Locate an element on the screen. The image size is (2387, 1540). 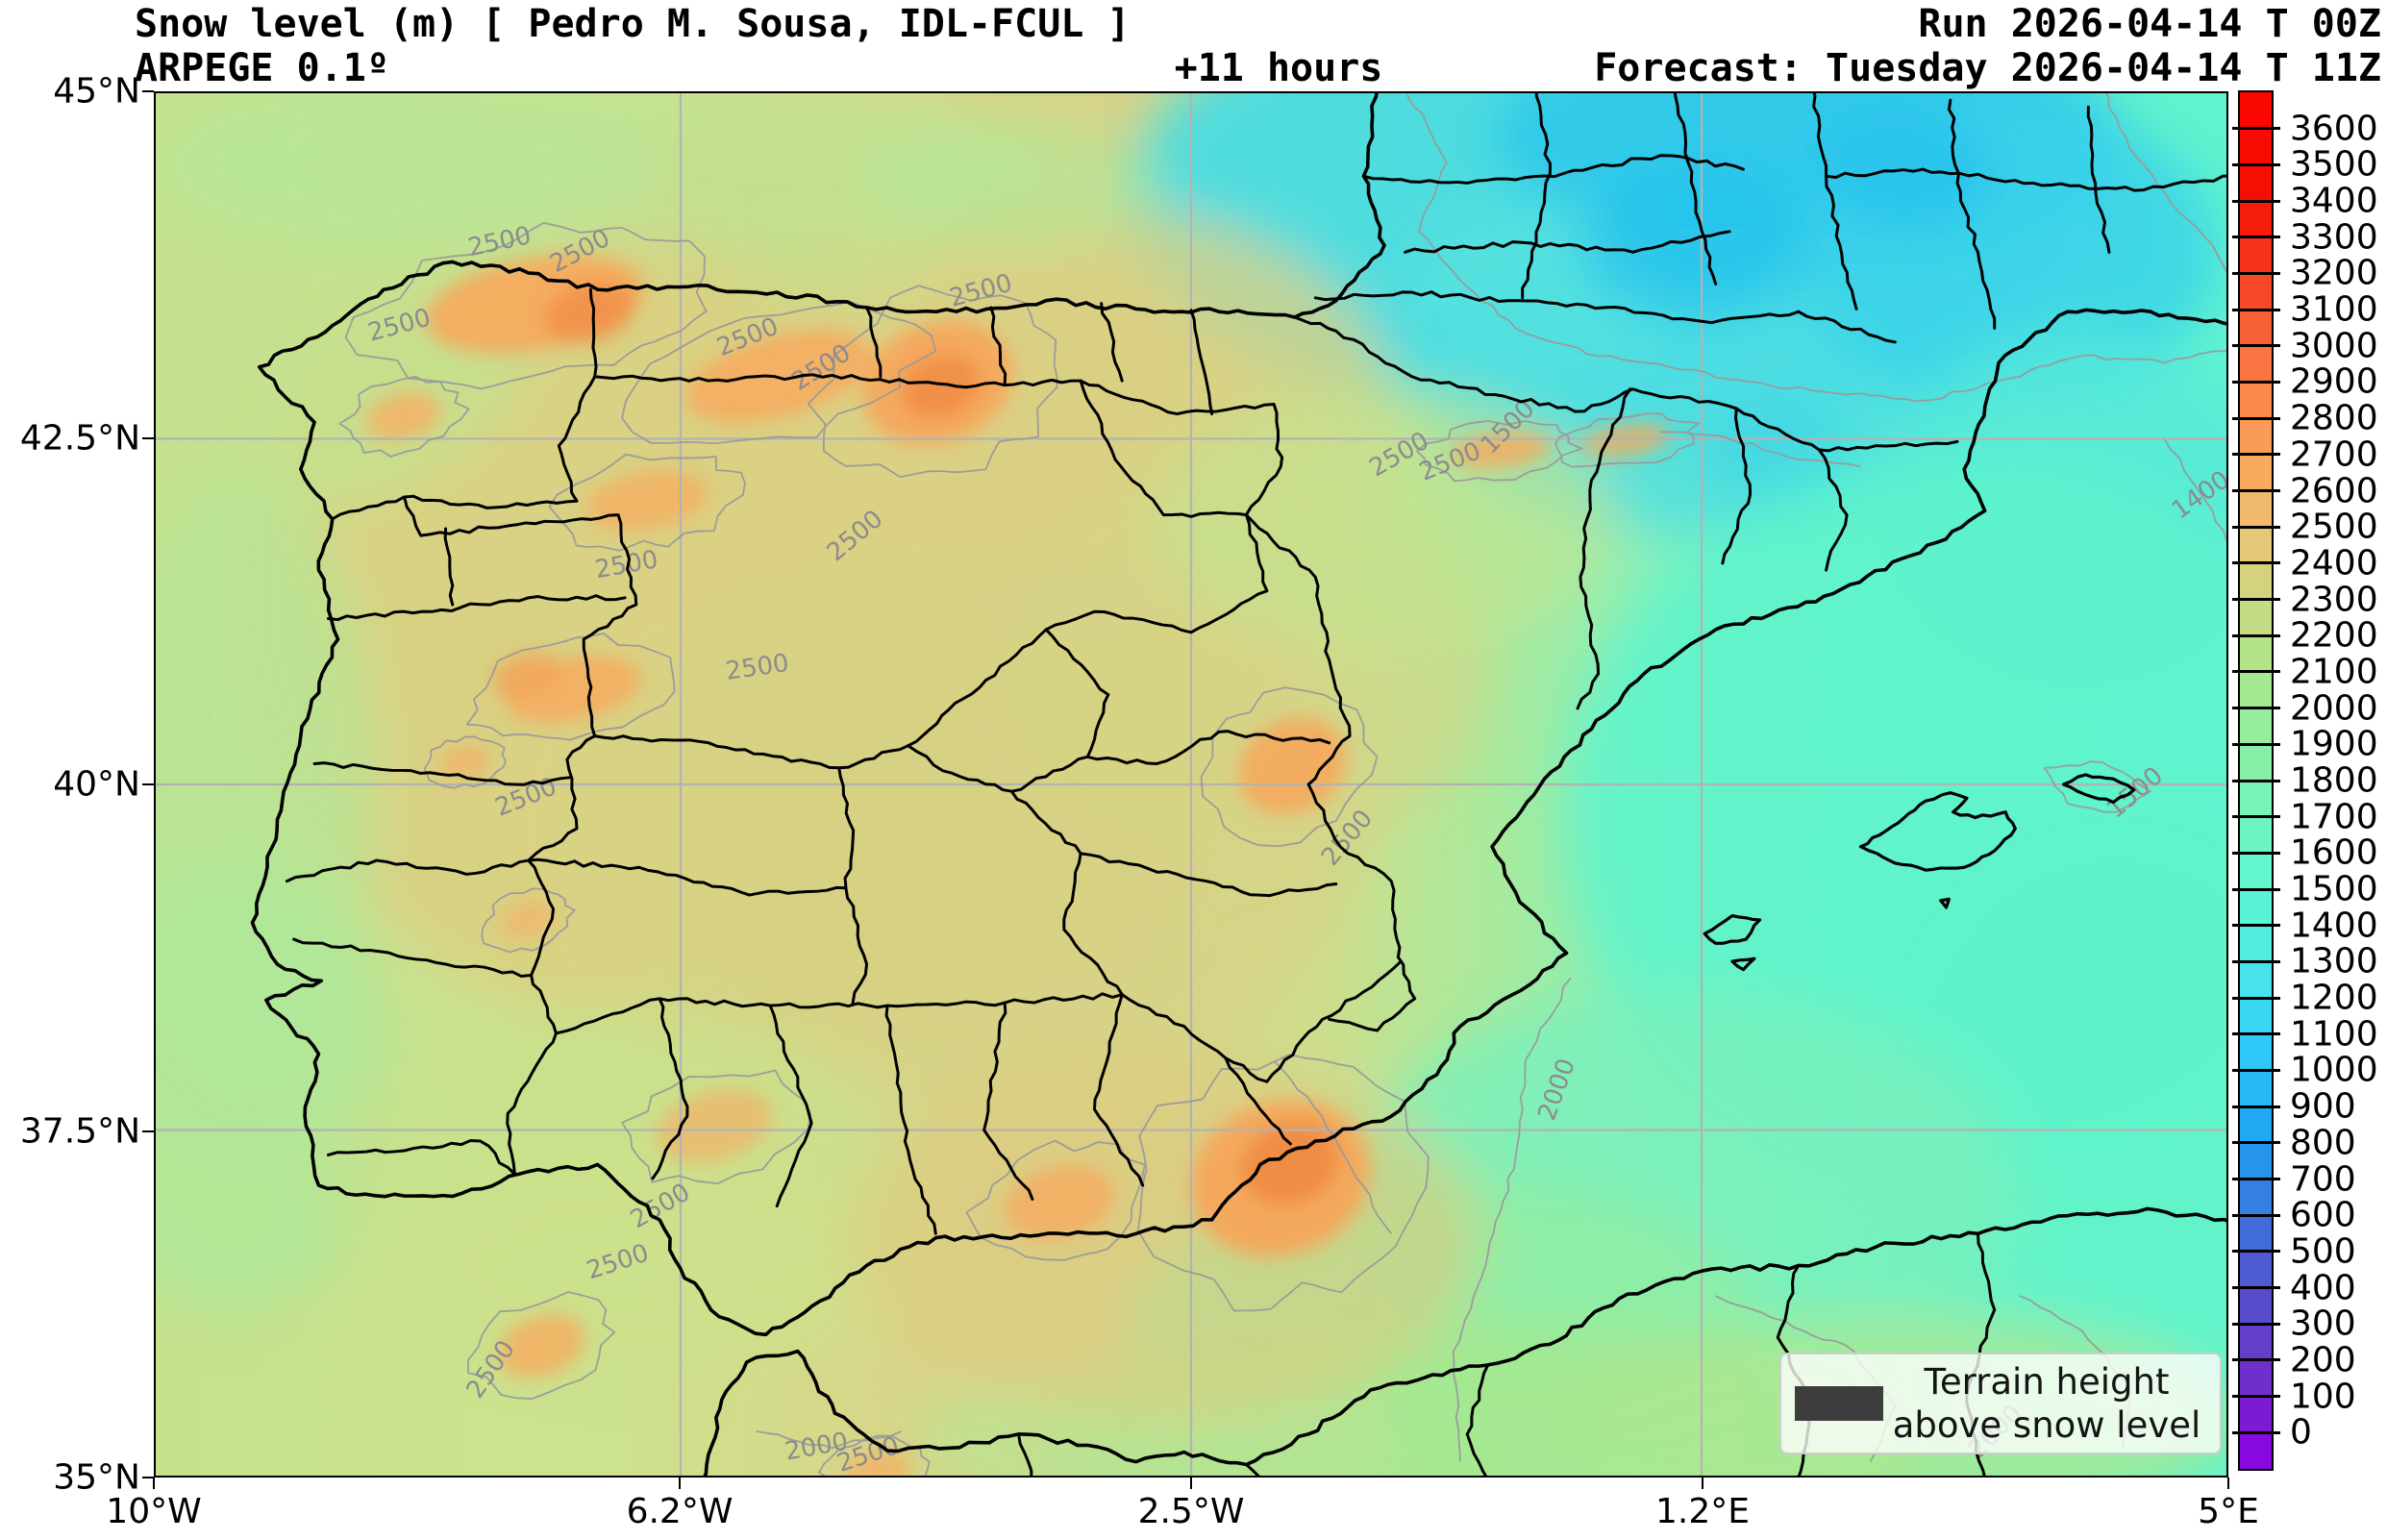
colorbar is located at coordinates (2256, 780).